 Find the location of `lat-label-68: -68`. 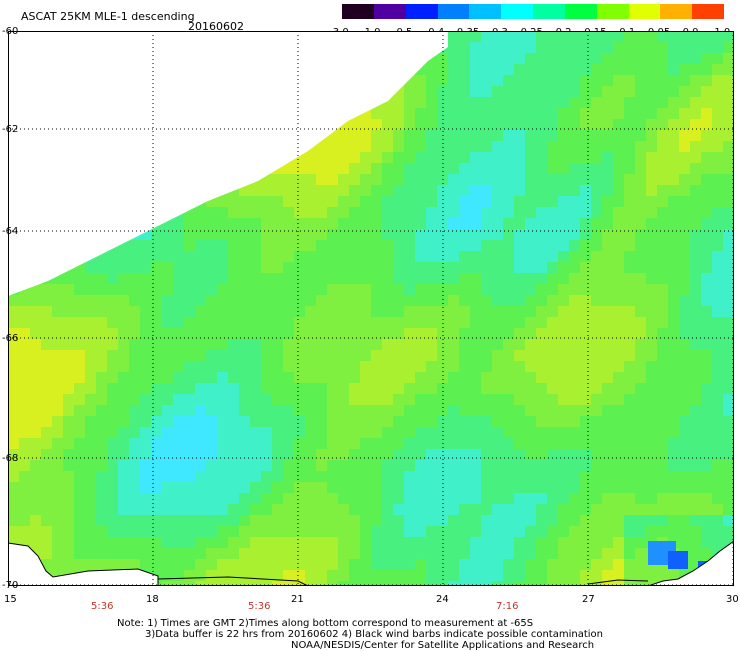

lat-label-68: -68 is located at coordinates (10, 458).